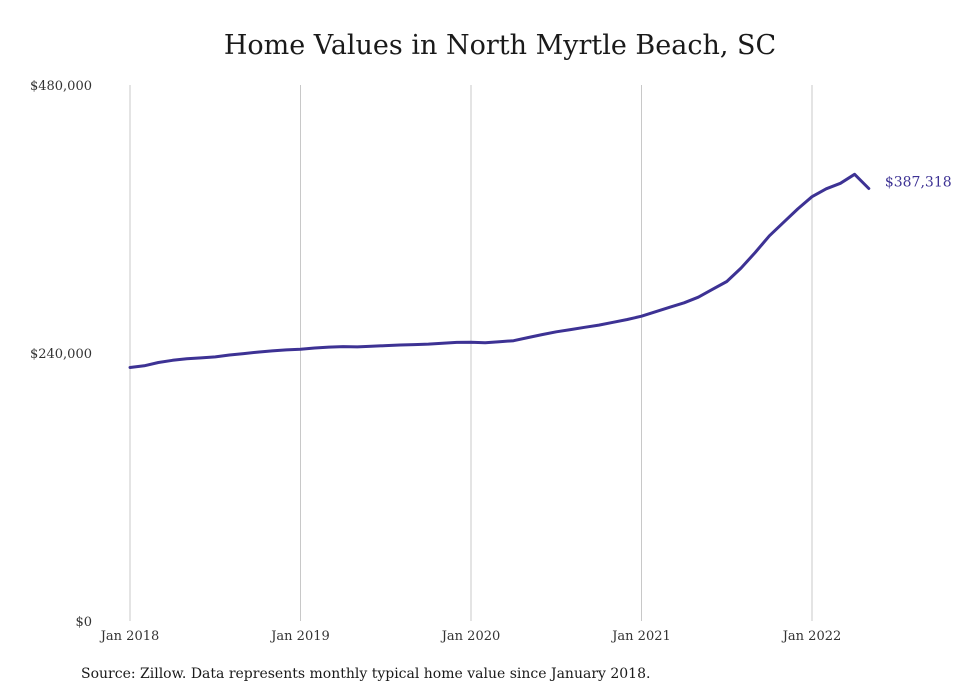  Describe the element at coordinates (811, 636) in the screenshot. I see `x-tick-label: Jan 2022` at that location.